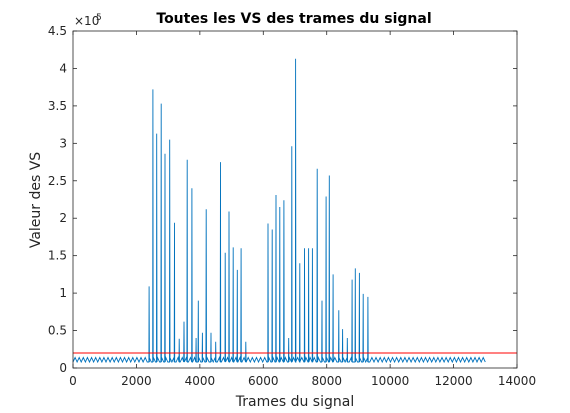 The height and width of the screenshot is (413, 570). I want to click on y-tick-label: 1, so click(63, 293).